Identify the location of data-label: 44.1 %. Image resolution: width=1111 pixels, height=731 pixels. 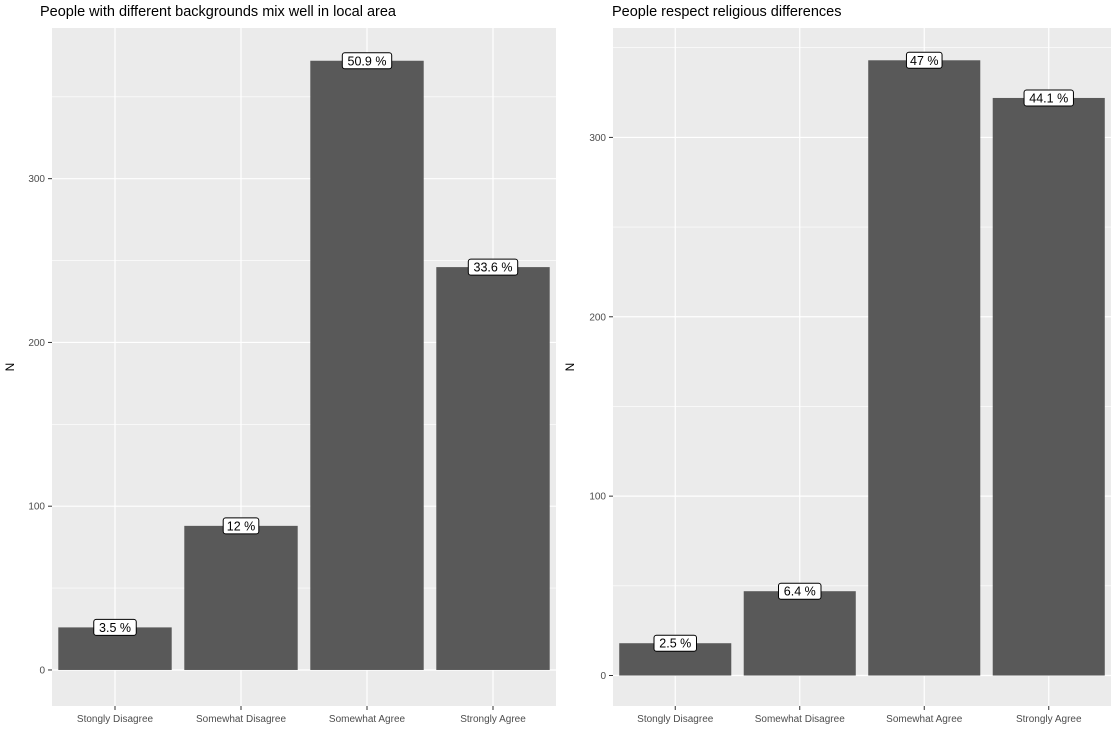
(1048, 98).